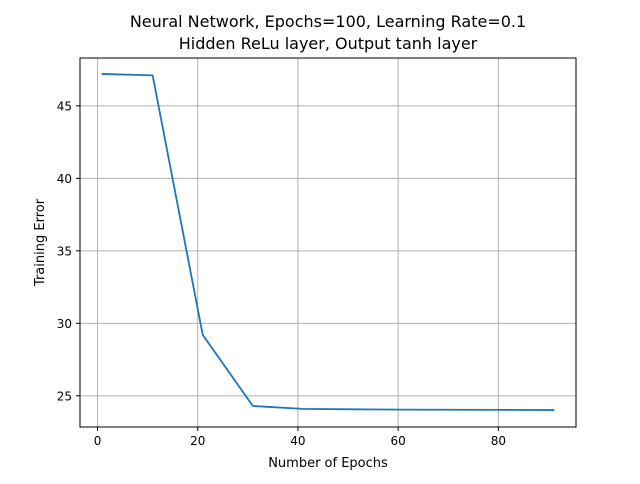 Image resolution: width=640 pixels, height=484 pixels. What do you see at coordinates (64, 324) in the screenshot?
I see `y-tick-label: 30` at bounding box center [64, 324].